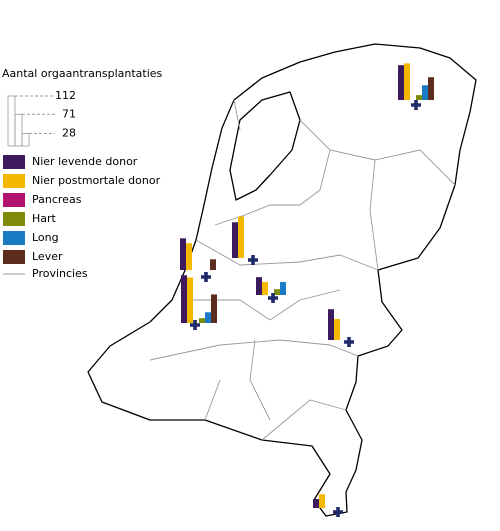 The height and width of the screenshot is (531, 500). I want to click on legend-label: Long, so click(45, 237).